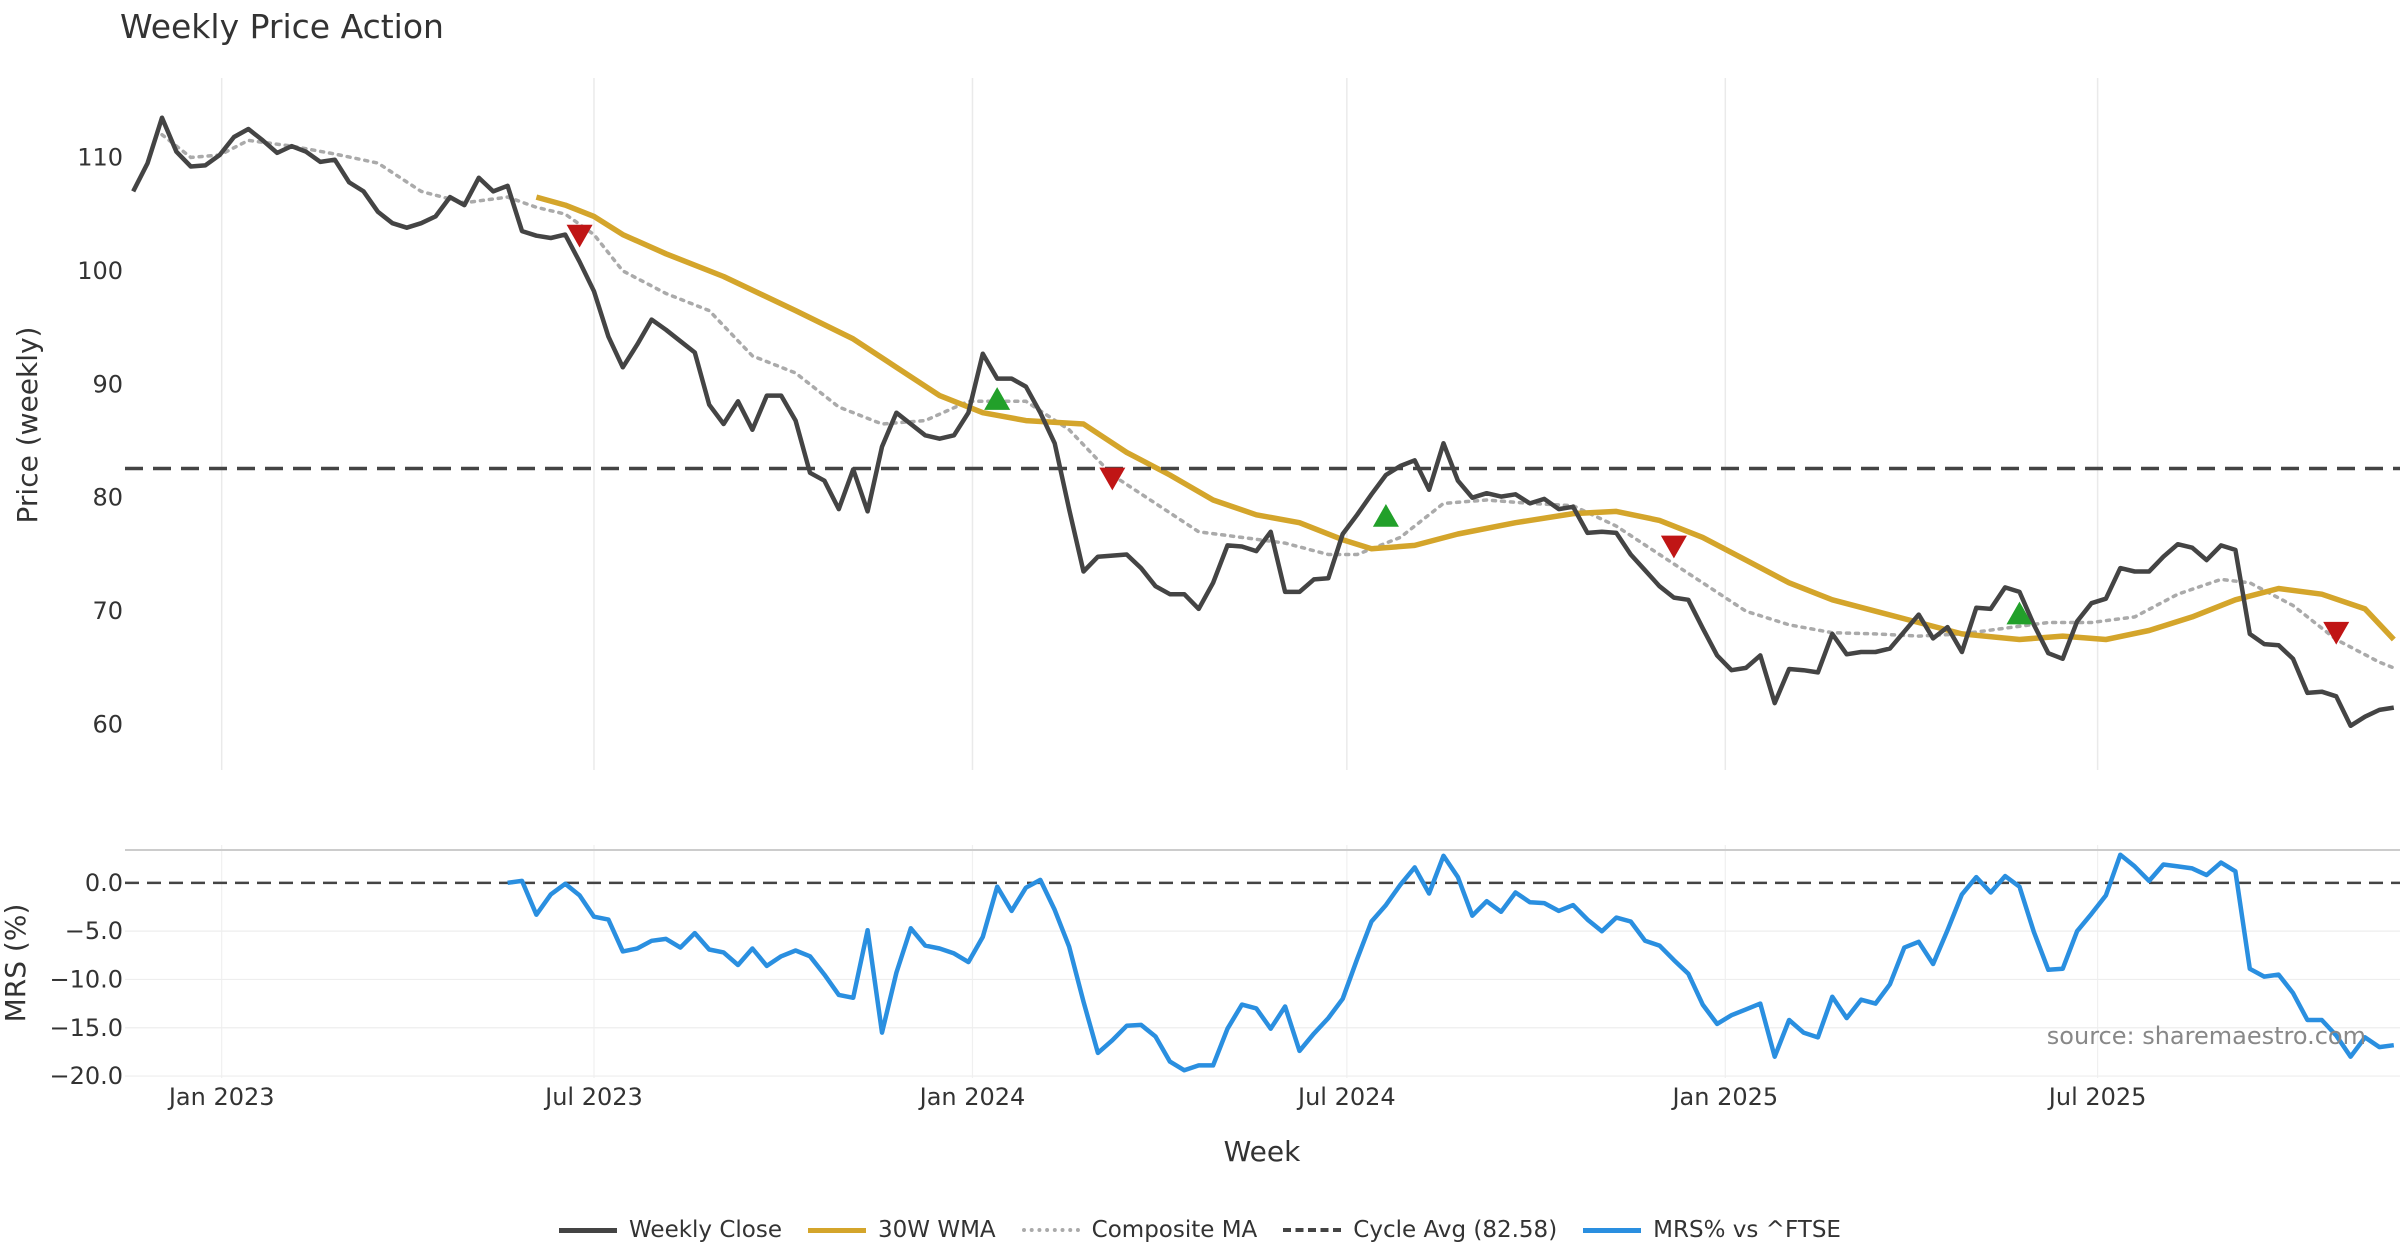 The image size is (2400, 1260). I want to click on legend-item-30w-wma: 30W WMA, so click(902, 1230).